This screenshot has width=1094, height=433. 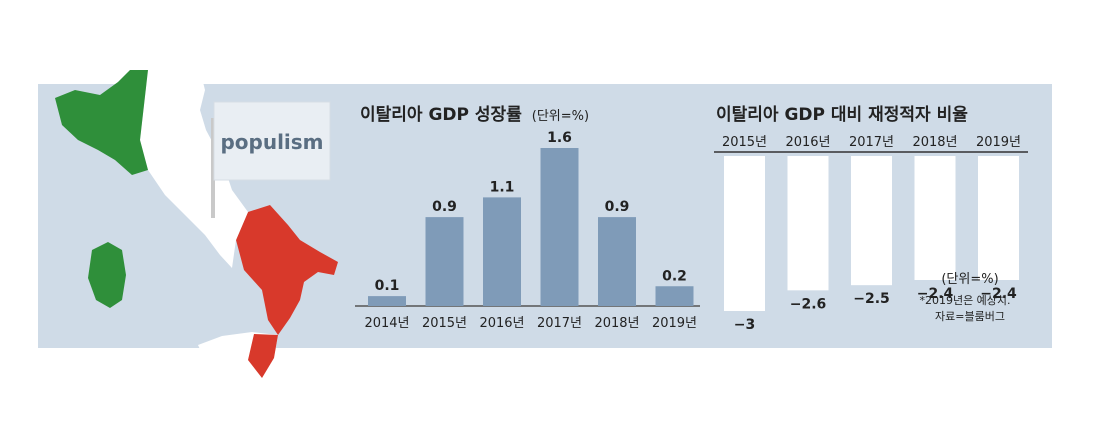 What do you see at coordinates (842, 114) in the screenshot?
I see `deficit-title: 이탈리아 GDP 대비 재정적자 비율` at bounding box center [842, 114].